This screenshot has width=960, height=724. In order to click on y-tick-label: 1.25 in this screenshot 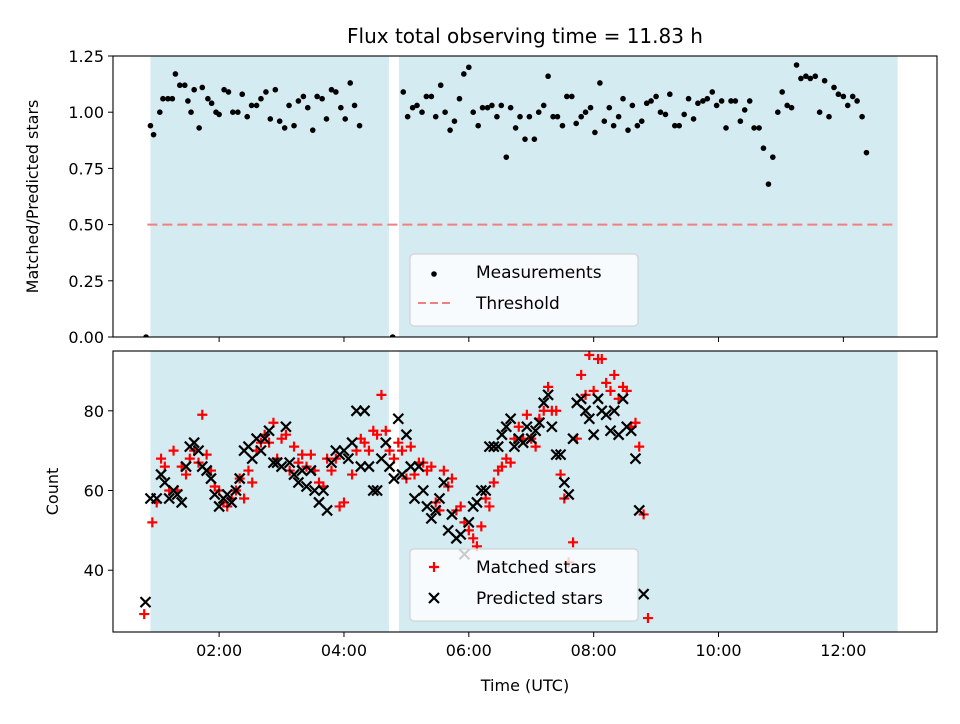, I will do `click(86, 56)`.